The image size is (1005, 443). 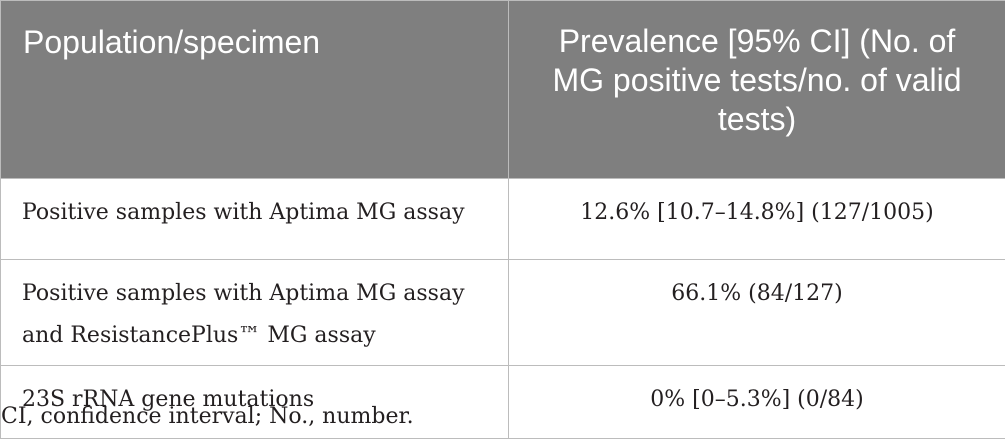 What do you see at coordinates (254, 402) in the screenshot?
I see `population-cell: 23S rRNA gene mutations` at bounding box center [254, 402].